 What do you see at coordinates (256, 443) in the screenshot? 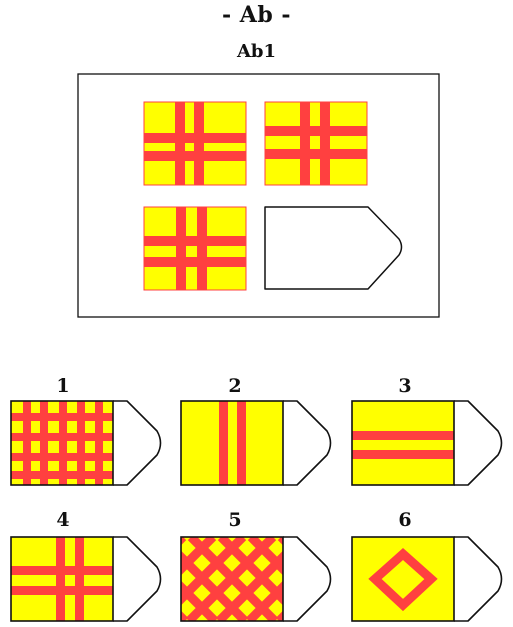
I see `option-2-flag` at bounding box center [256, 443].